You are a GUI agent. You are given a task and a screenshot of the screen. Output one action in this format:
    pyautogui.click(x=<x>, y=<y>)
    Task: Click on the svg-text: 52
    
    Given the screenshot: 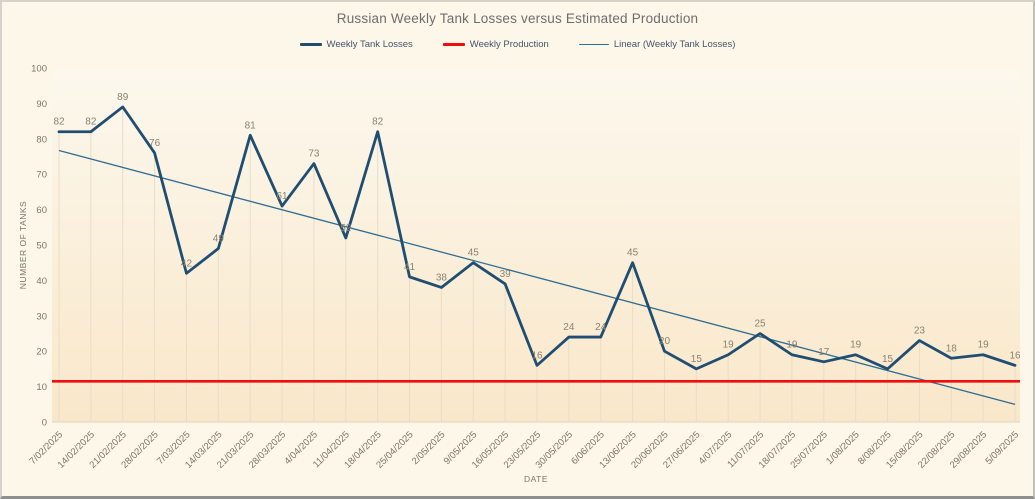 What is the action you would take?
    pyautogui.click(x=346, y=228)
    